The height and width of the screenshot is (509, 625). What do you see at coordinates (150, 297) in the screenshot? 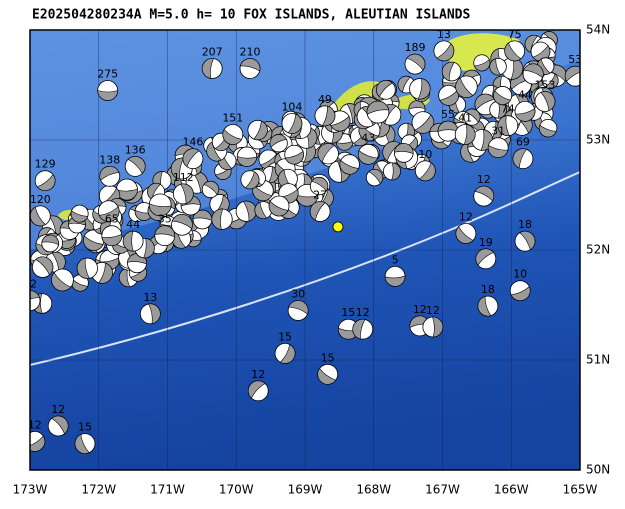
I see `event-label: 13` at bounding box center [150, 297].